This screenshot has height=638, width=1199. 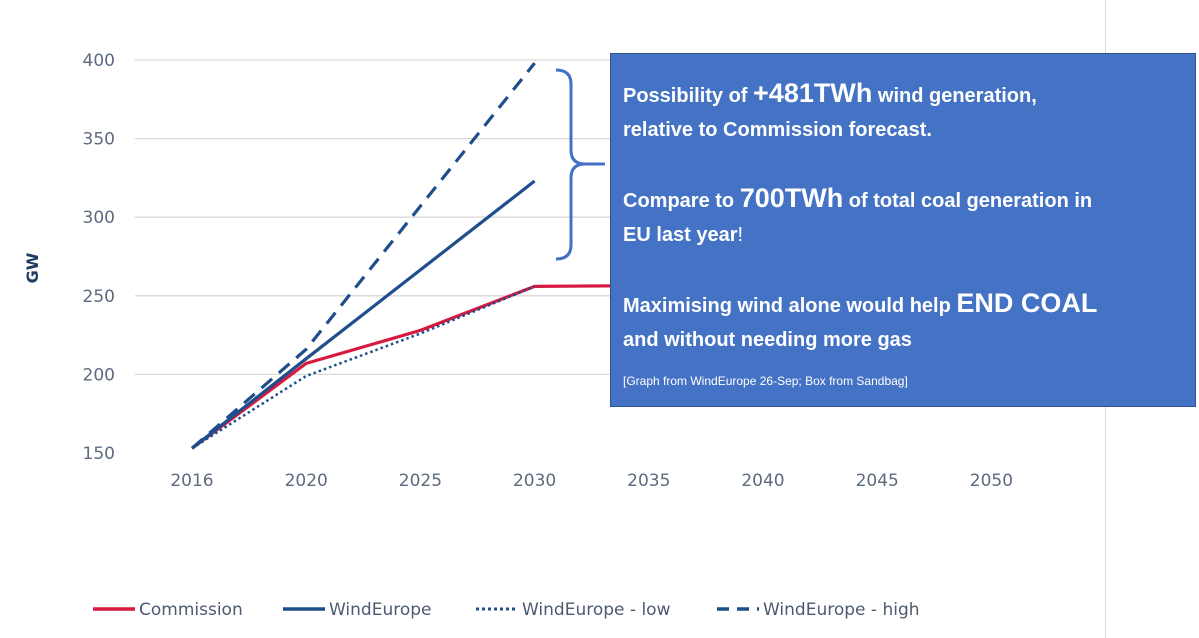 I want to click on bracket, so click(x=580, y=164).